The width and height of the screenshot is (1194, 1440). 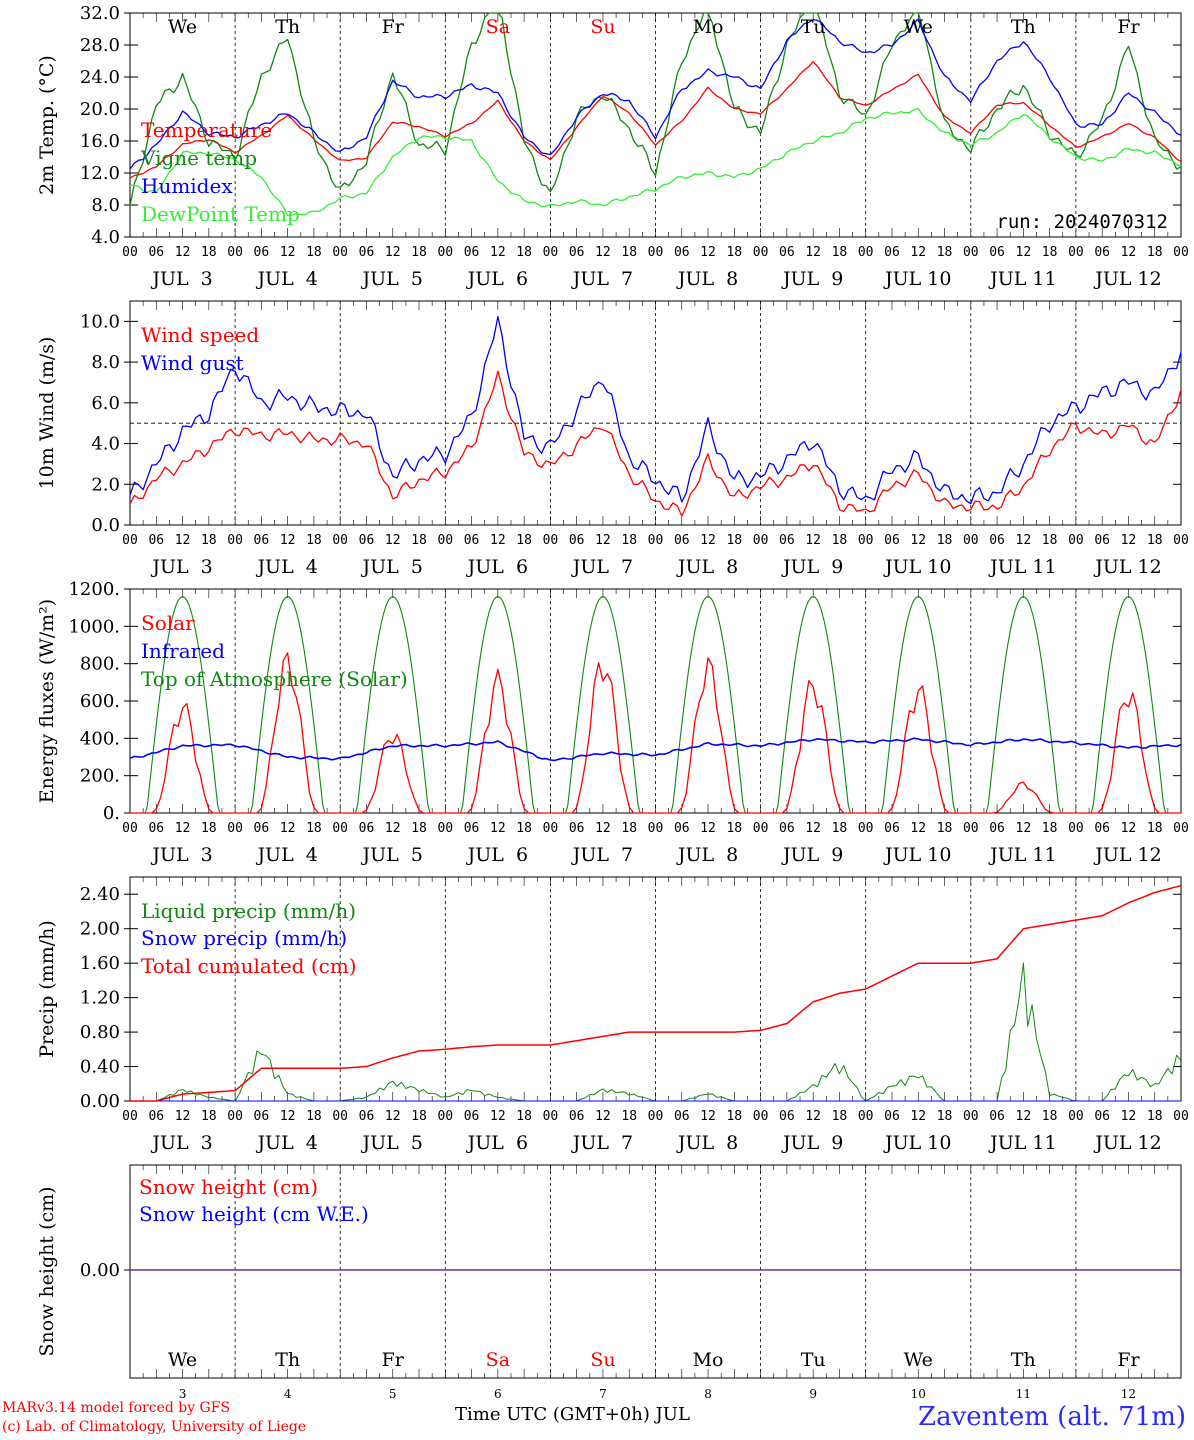 What do you see at coordinates (100, 1101) in the screenshot?
I see `y-tick-label: 0.00` at bounding box center [100, 1101].